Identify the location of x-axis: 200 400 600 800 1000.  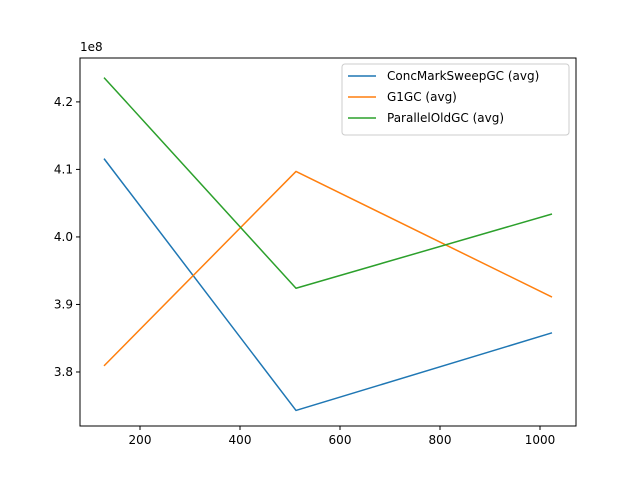
(342, 436).